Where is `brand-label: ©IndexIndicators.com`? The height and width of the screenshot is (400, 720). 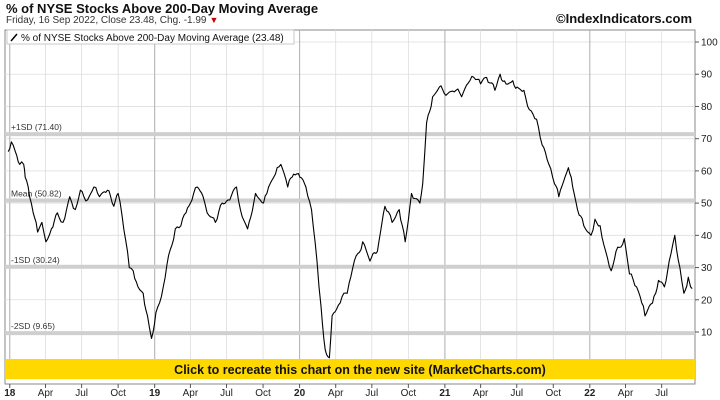
brand-label: ©IndexIndicators.com is located at coordinates (624, 18).